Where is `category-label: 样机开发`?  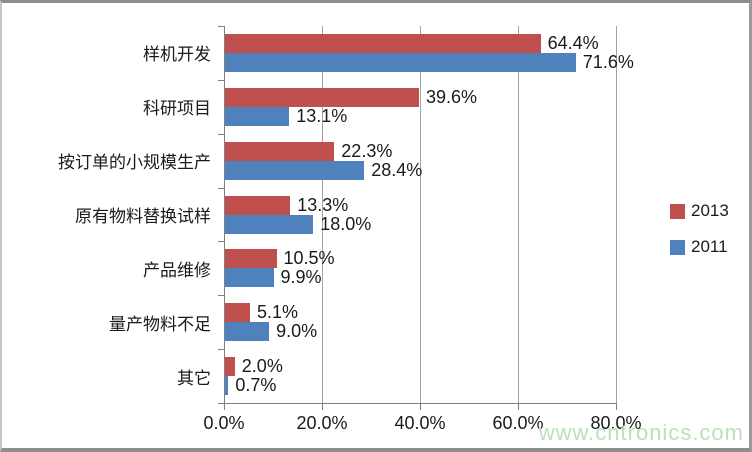 category-label: 样机开发 is located at coordinates (177, 55).